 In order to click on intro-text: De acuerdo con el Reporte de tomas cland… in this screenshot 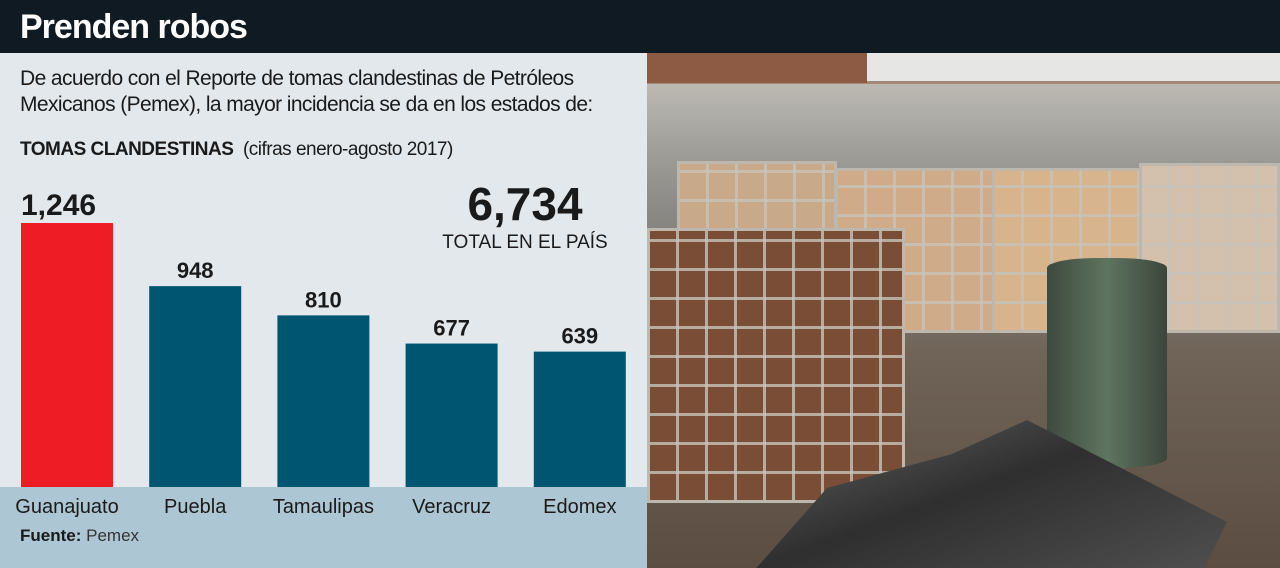, I will do `click(306, 91)`.